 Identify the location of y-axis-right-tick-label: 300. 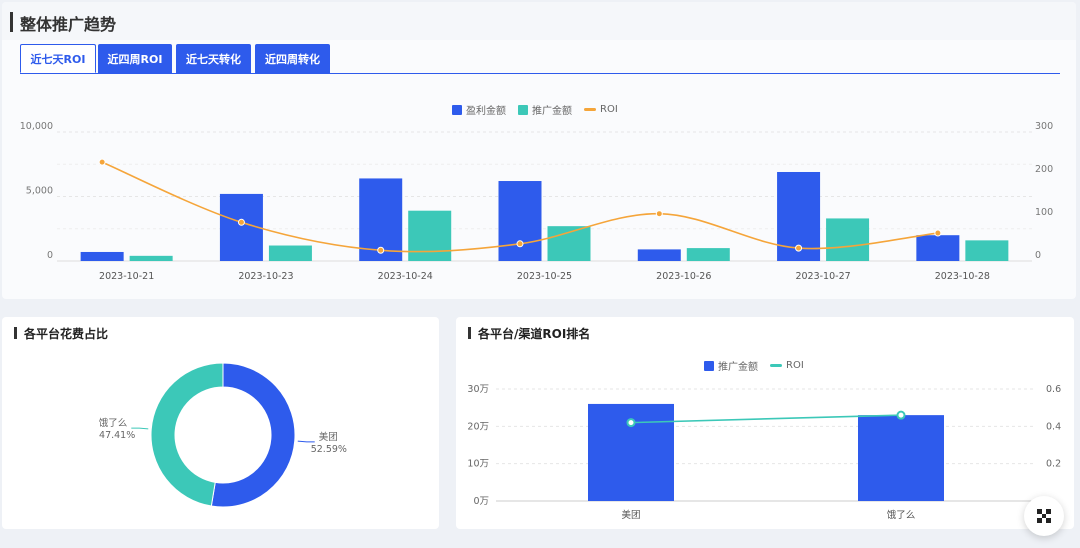
(1044, 126).